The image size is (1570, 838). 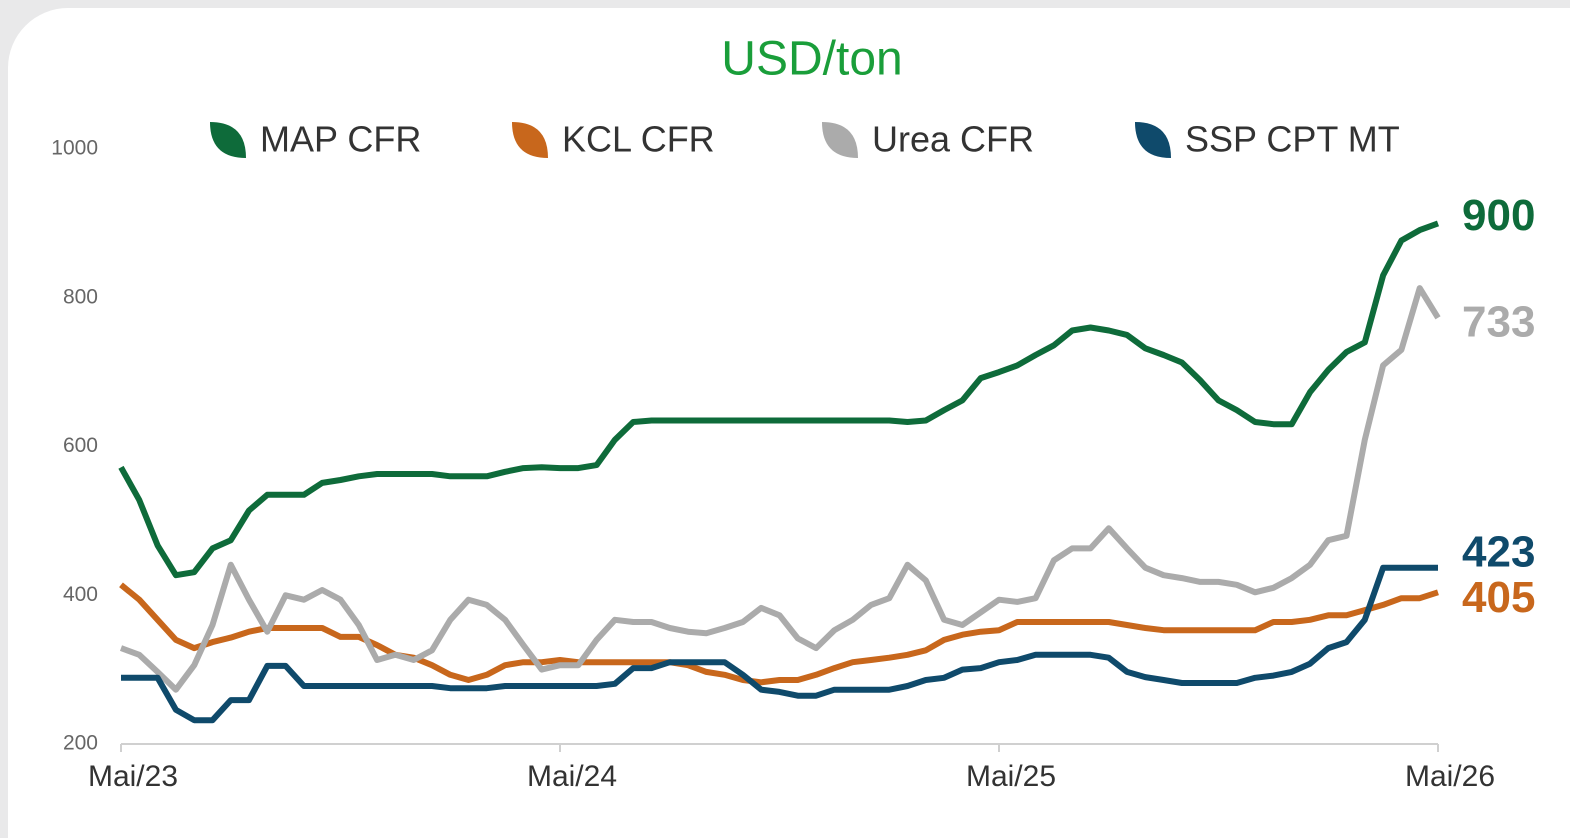 I want to click on legend-label: Urea CFR, so click(x=953, y=139).